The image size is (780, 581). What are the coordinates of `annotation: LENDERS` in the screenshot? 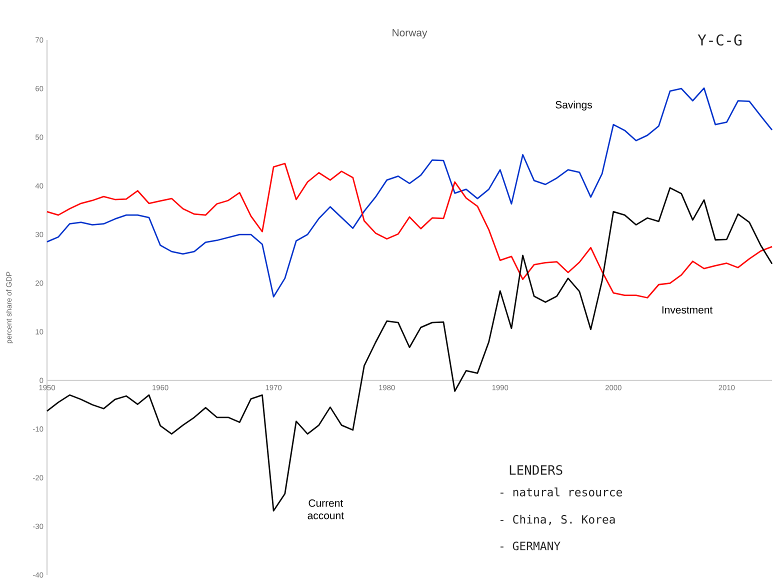 It's located at (536, 470).